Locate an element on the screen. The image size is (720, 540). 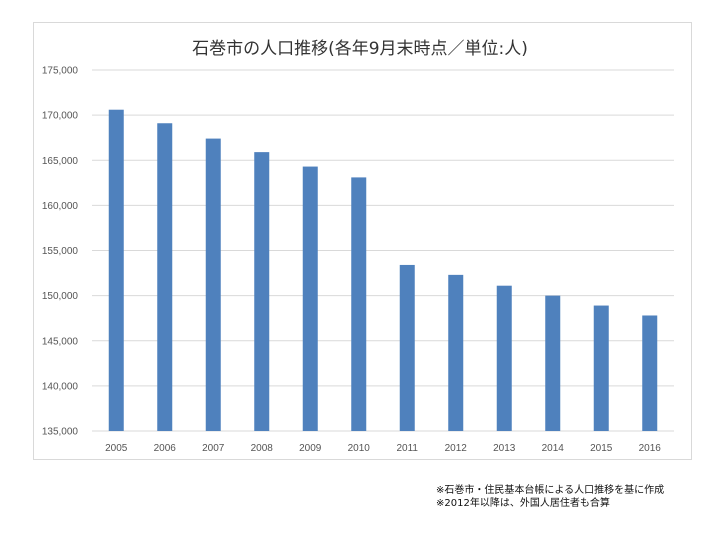
footnote-foreign-residents: ※2012年以降は、外国人居住者も合算 is located at coordinates (523, 503).